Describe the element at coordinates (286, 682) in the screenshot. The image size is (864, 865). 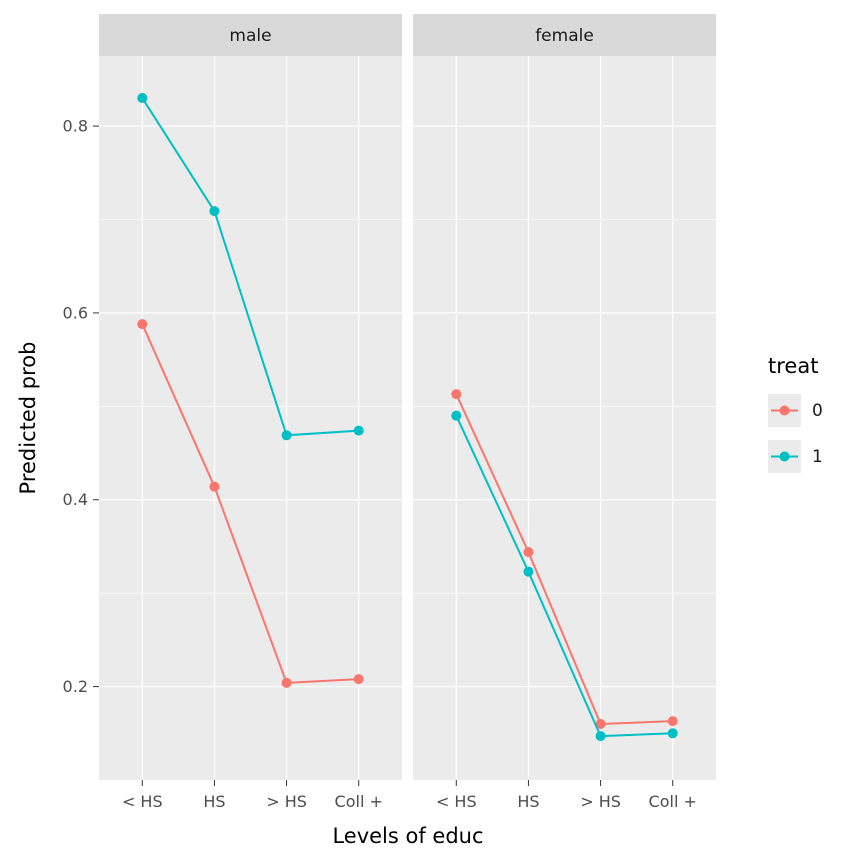
I see `data-point-treat0-male-> HS` at that location.